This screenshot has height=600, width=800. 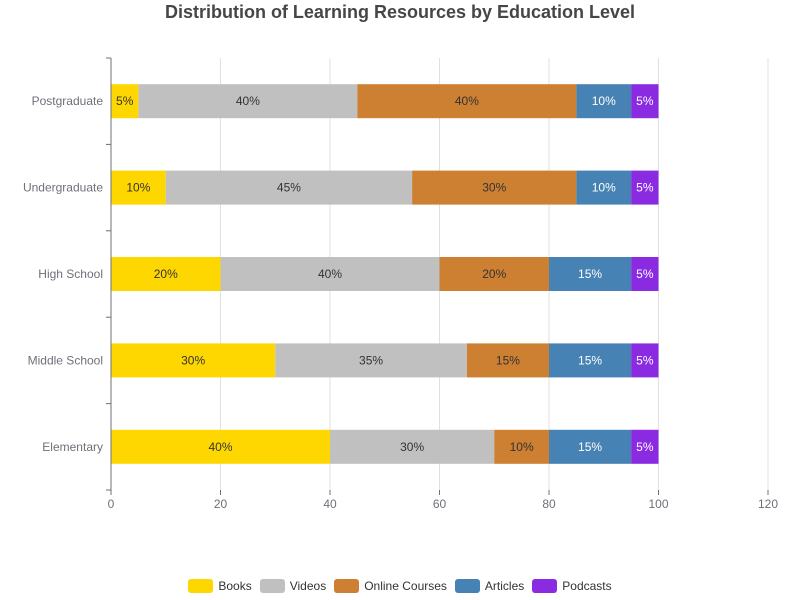 I want to click on x-tick-label: 120, so click(x=768, y=504).